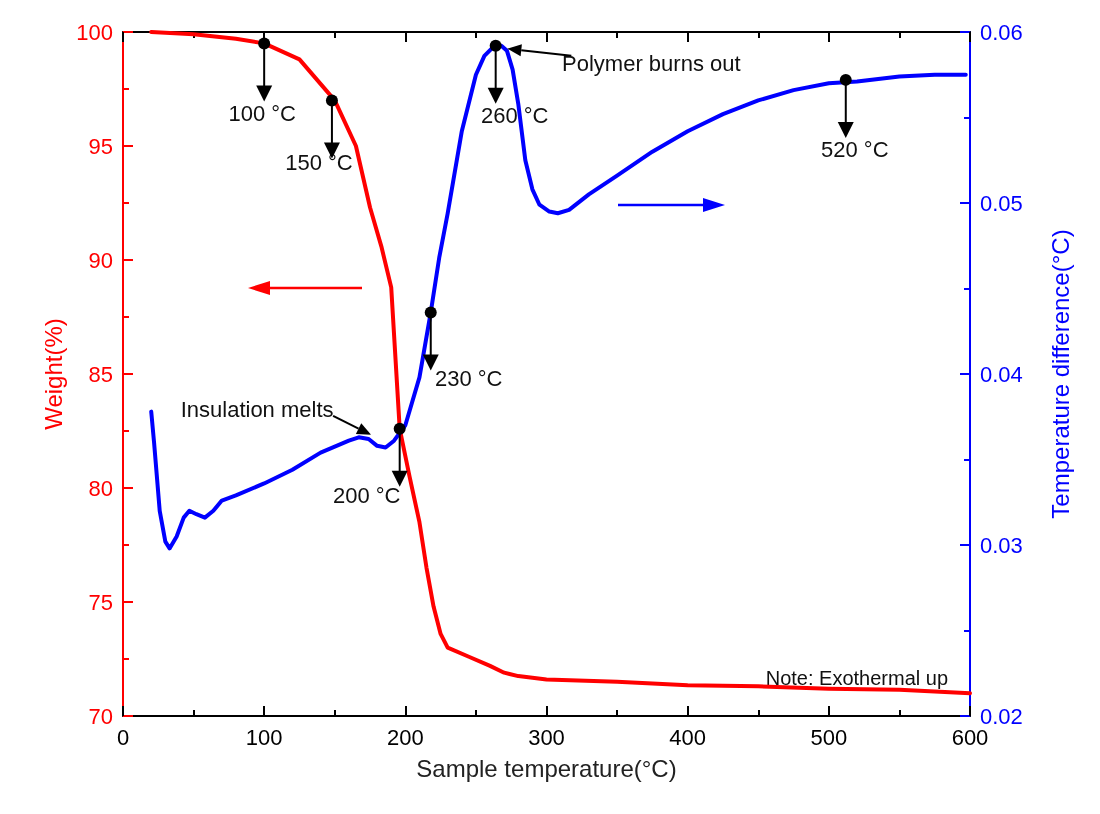 This screenshot has width=1100, height=814. Describe the element at coordinates (546, 768) in the screenshot. I see `x-axis-title: Sample temperature(°C)` at that location.